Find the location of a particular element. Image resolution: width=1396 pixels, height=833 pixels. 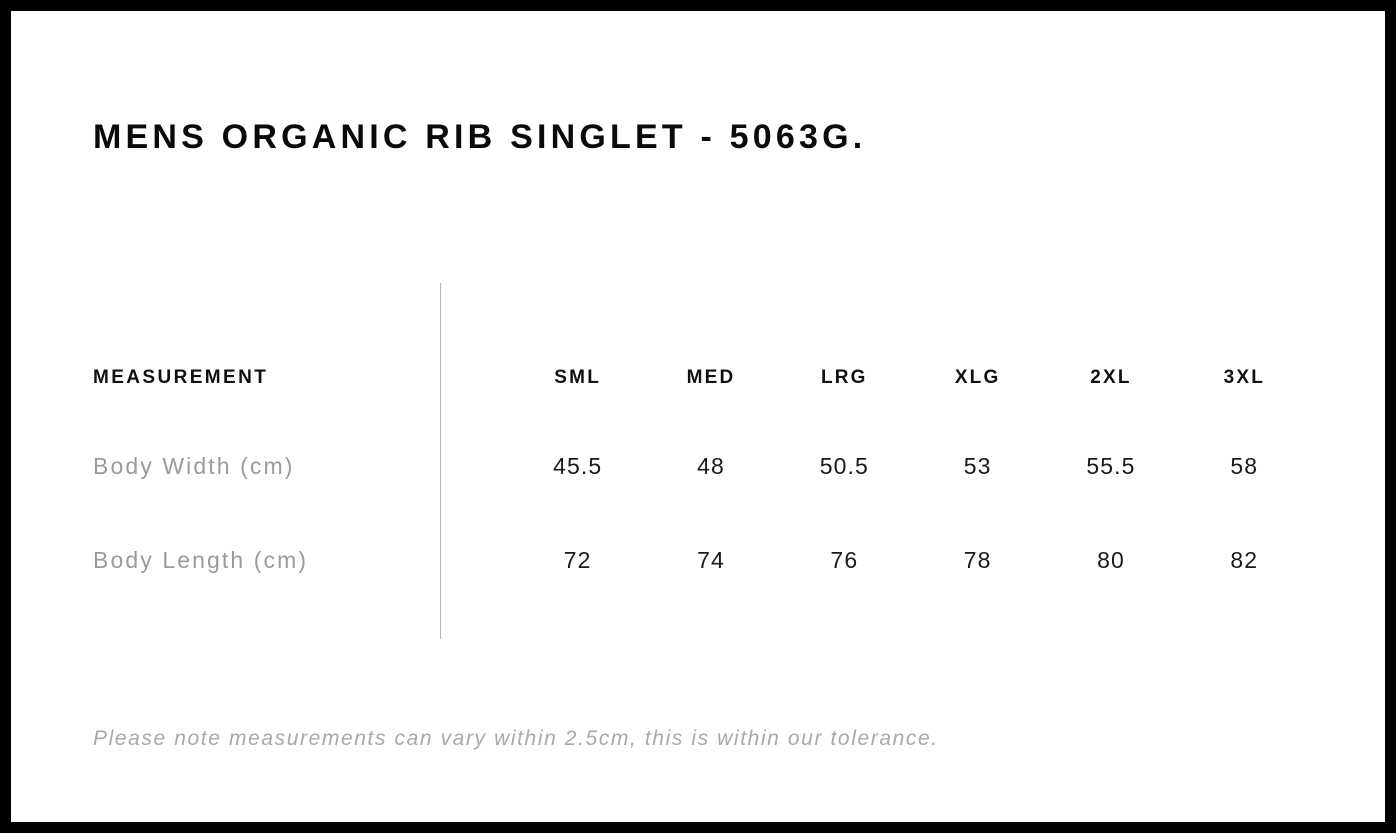

body-width-3xl: 58 is located at coordinates (1244, 466).